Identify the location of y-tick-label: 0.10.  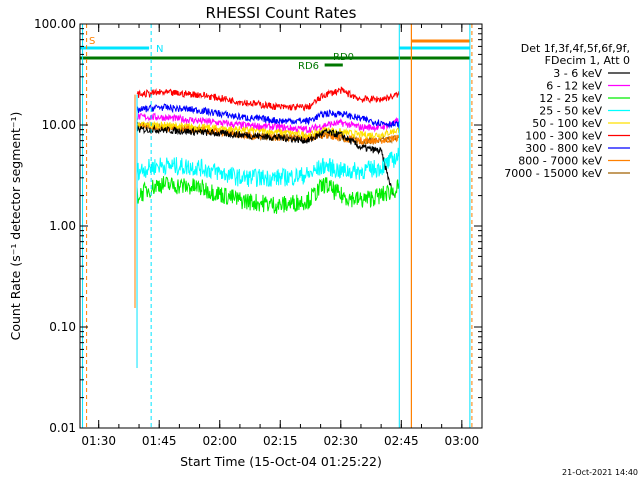
(62, 327).